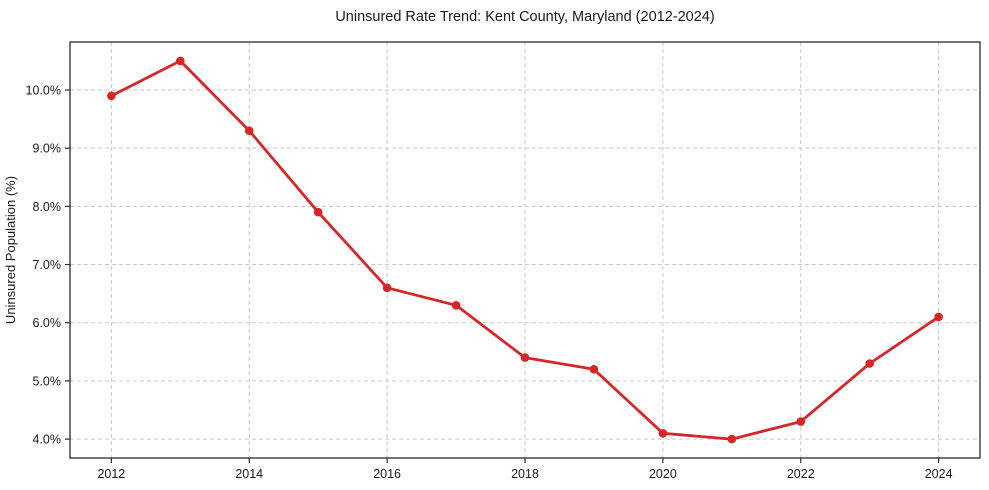 The width and height of the screenshot is (989, 490). I want to click on y-tick-label: 7.0%, so click(47, 265).